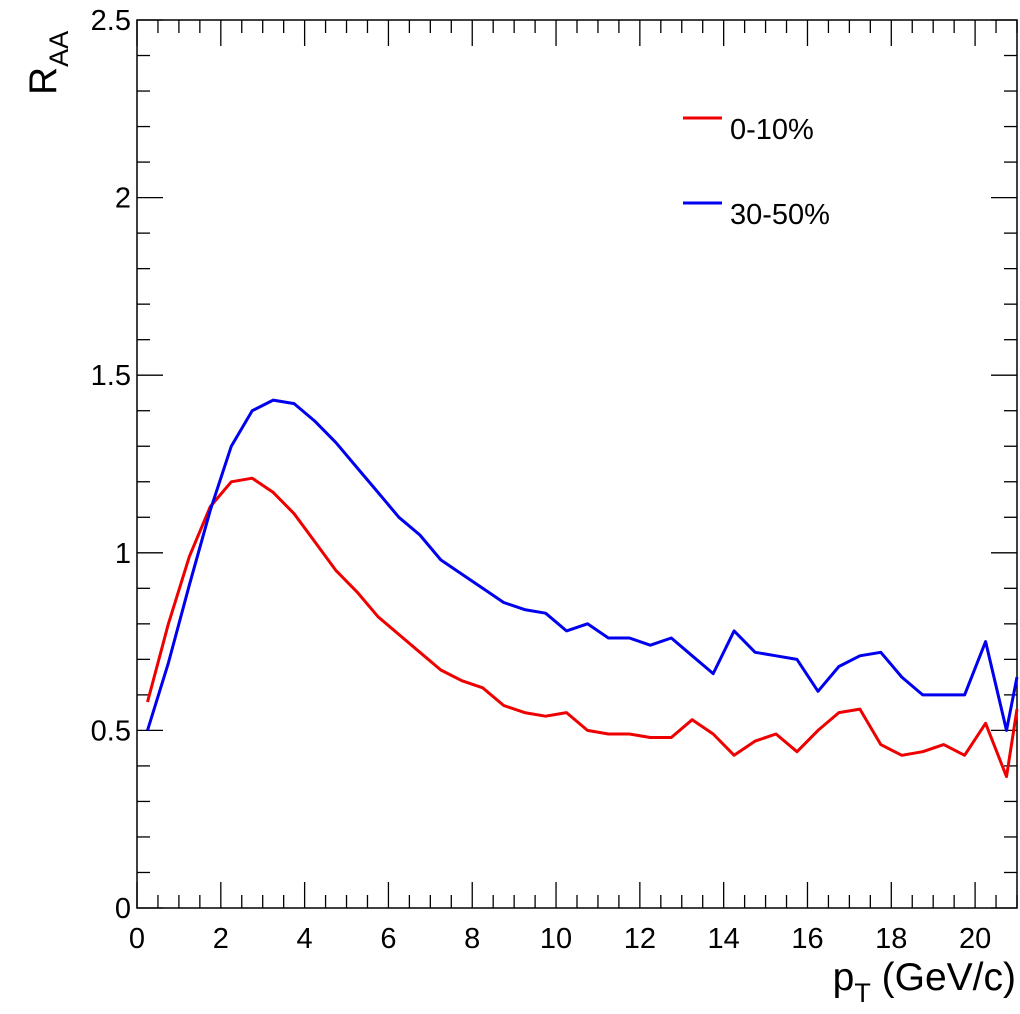  Describe the element at coordinates (807, 939) in the screenshot. I see `x-tick-label: 16` at that location.